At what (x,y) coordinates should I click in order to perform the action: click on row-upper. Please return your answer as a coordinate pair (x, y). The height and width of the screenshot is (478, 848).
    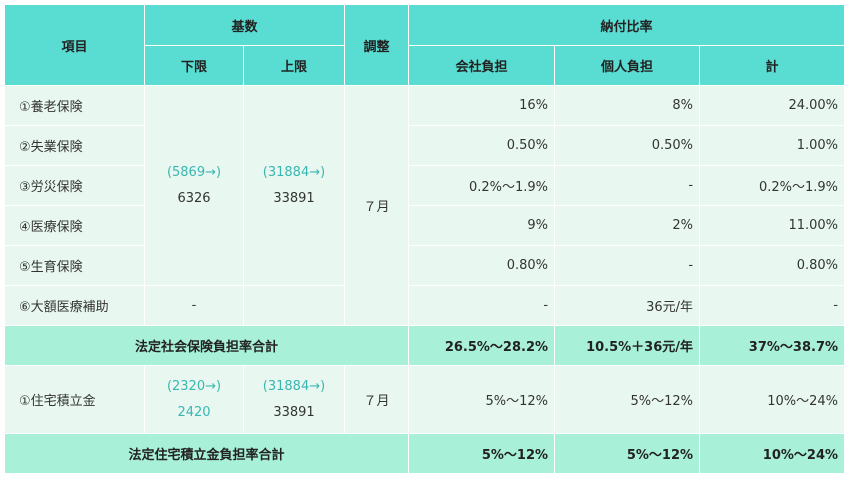
    Looking at the image, I should click on (294, 305).